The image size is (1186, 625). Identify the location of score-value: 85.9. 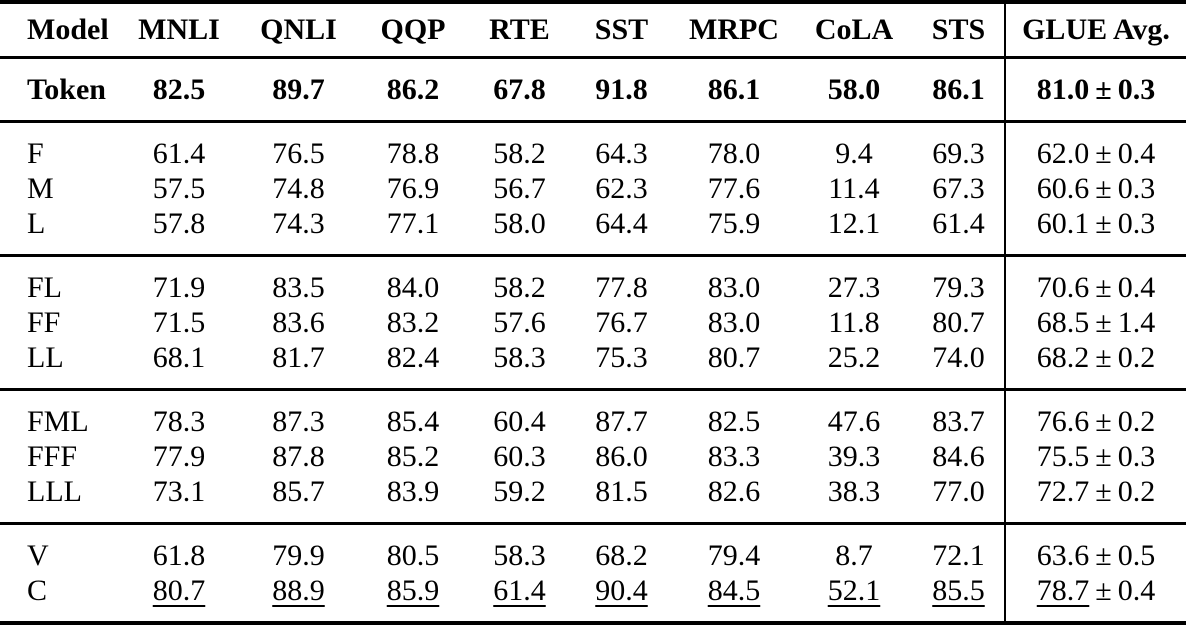
(413, 590).